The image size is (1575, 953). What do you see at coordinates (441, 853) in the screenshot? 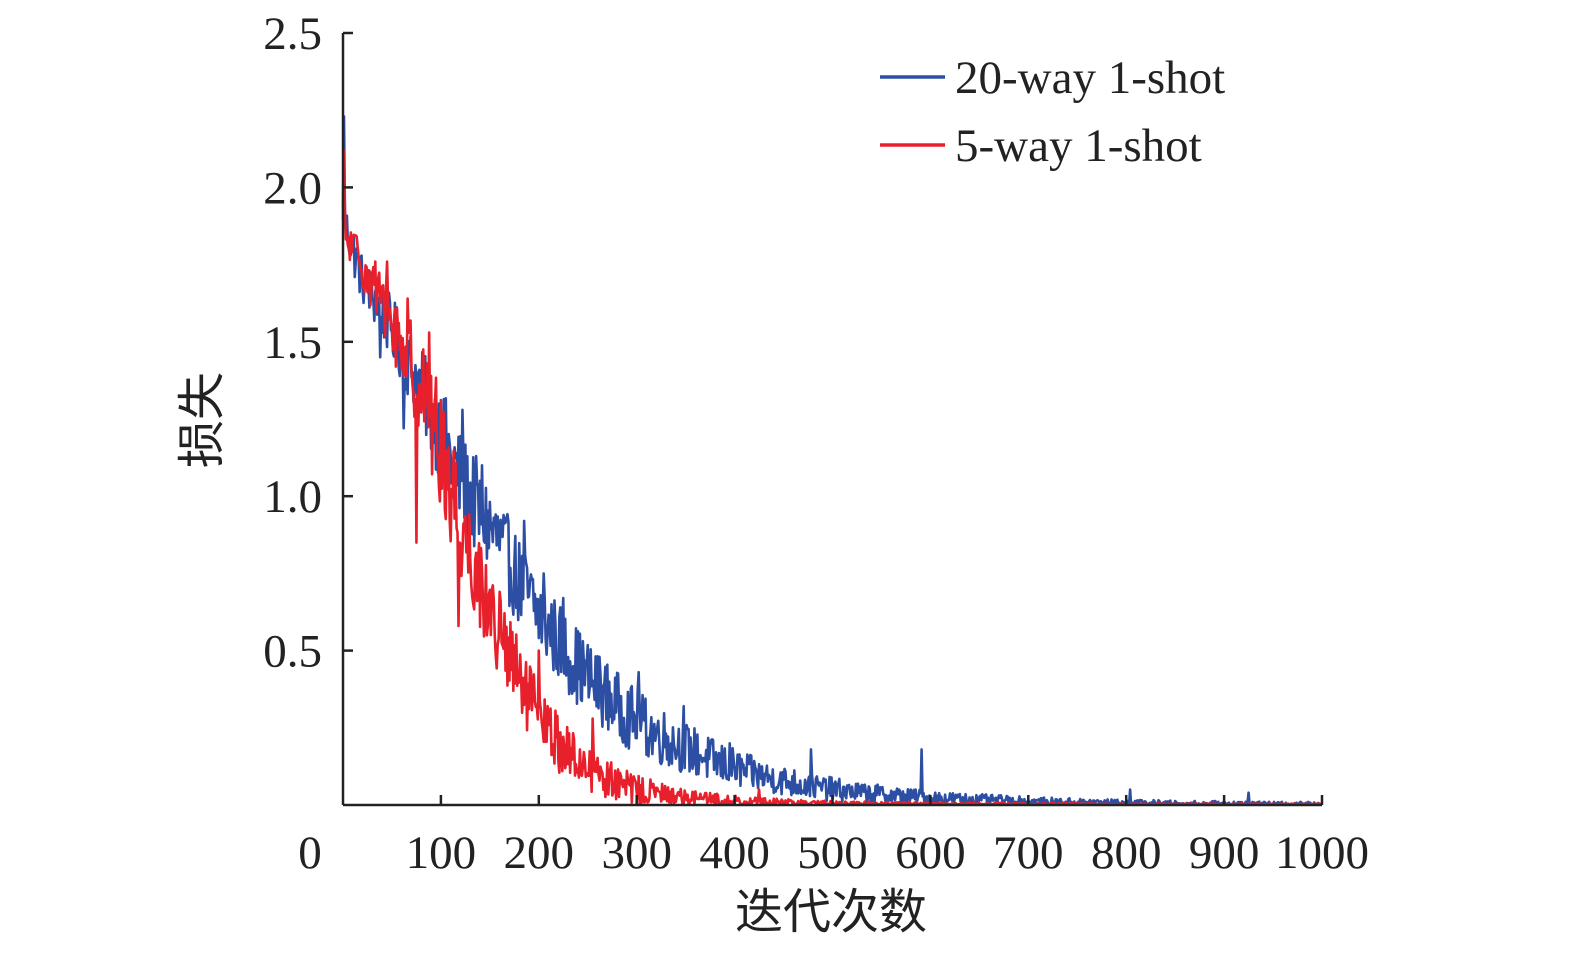
I see `x-tick-label: 100` at bounding box center [441, 853].